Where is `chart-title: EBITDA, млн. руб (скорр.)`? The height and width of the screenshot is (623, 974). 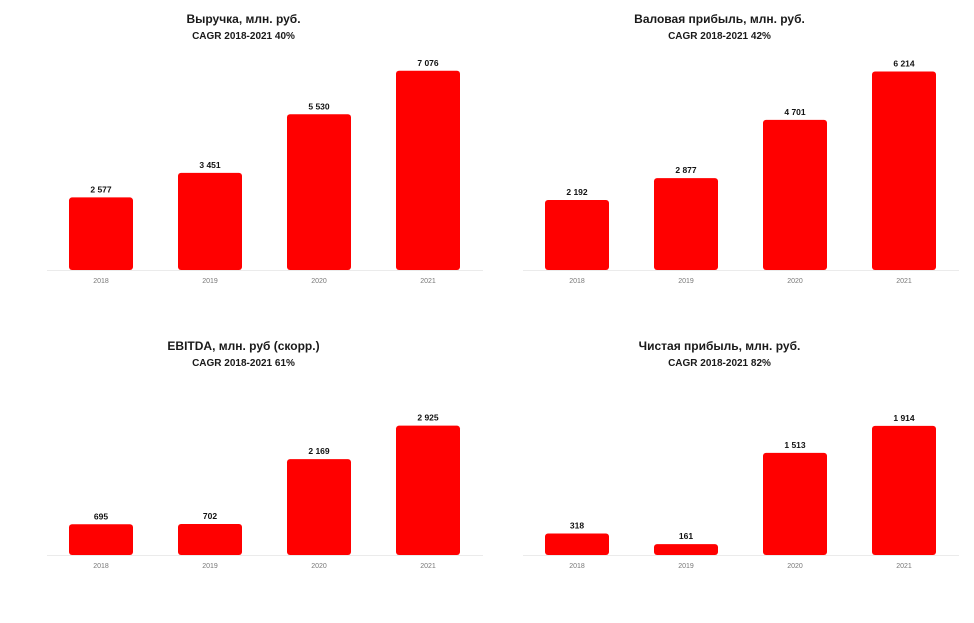
chart-title: EBITDA, млн. руб (скорр.) is located at coordinates (243, 346).